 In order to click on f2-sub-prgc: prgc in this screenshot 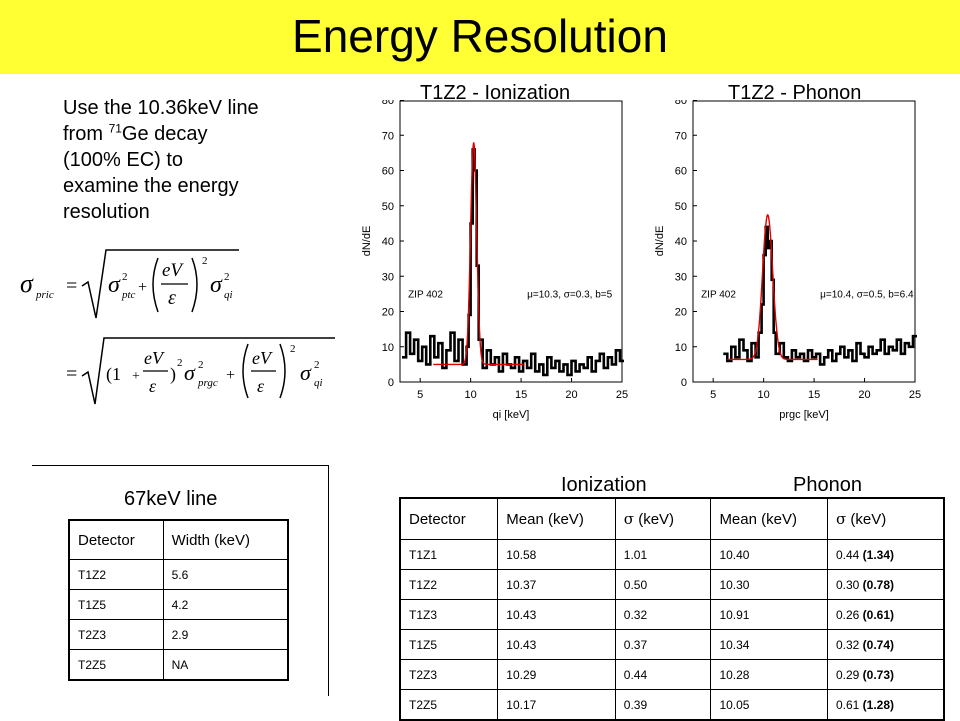, I will do `click(207, 383)`.